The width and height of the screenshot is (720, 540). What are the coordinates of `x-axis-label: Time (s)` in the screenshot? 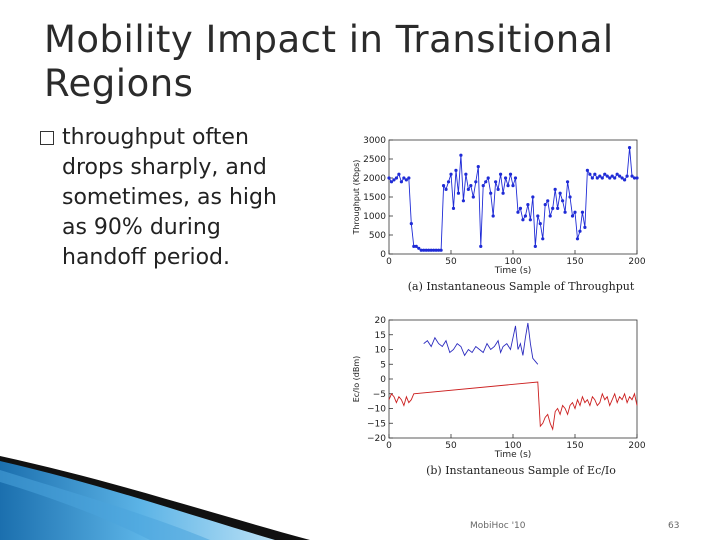 It's located at (513, 455).